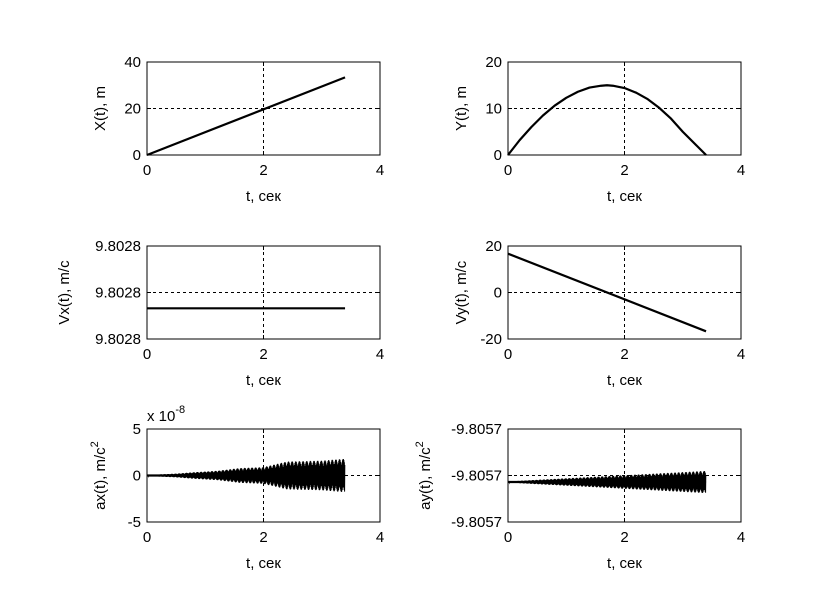 Image resolution: width=817 pixels, height=612 pixels. Describe the element at coordinates (461, 108) in the screenshot. I see `y-axis-label: Y(t), m` at that location.